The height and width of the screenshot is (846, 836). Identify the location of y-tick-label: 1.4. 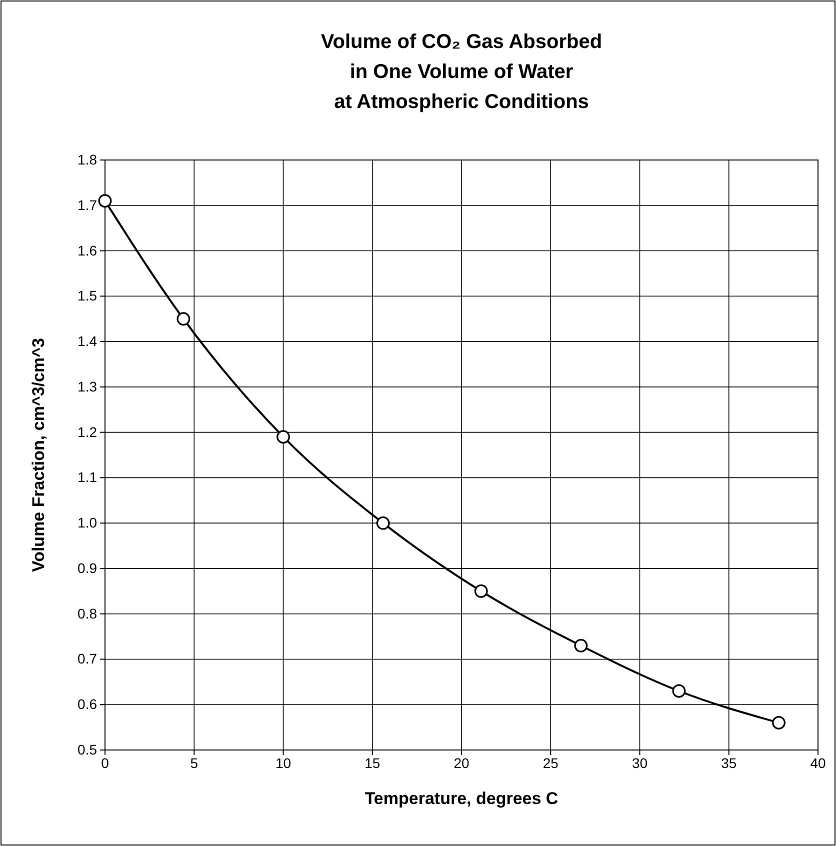
(88, 341).